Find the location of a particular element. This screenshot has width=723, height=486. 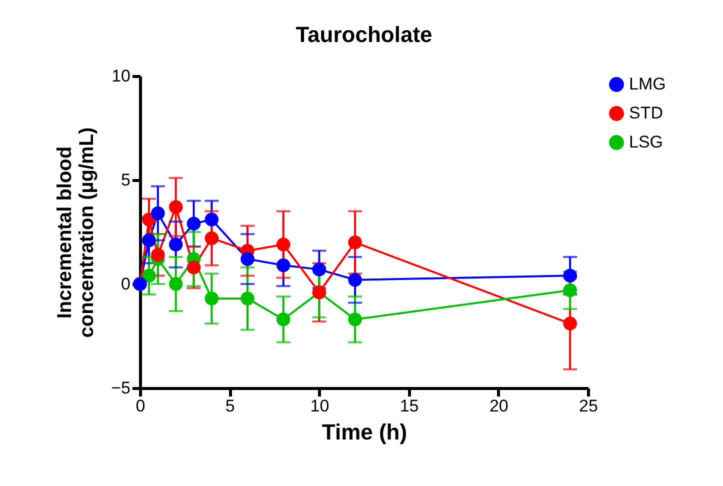

chart-title: Taurocholate is located at coordinates (364, 34).